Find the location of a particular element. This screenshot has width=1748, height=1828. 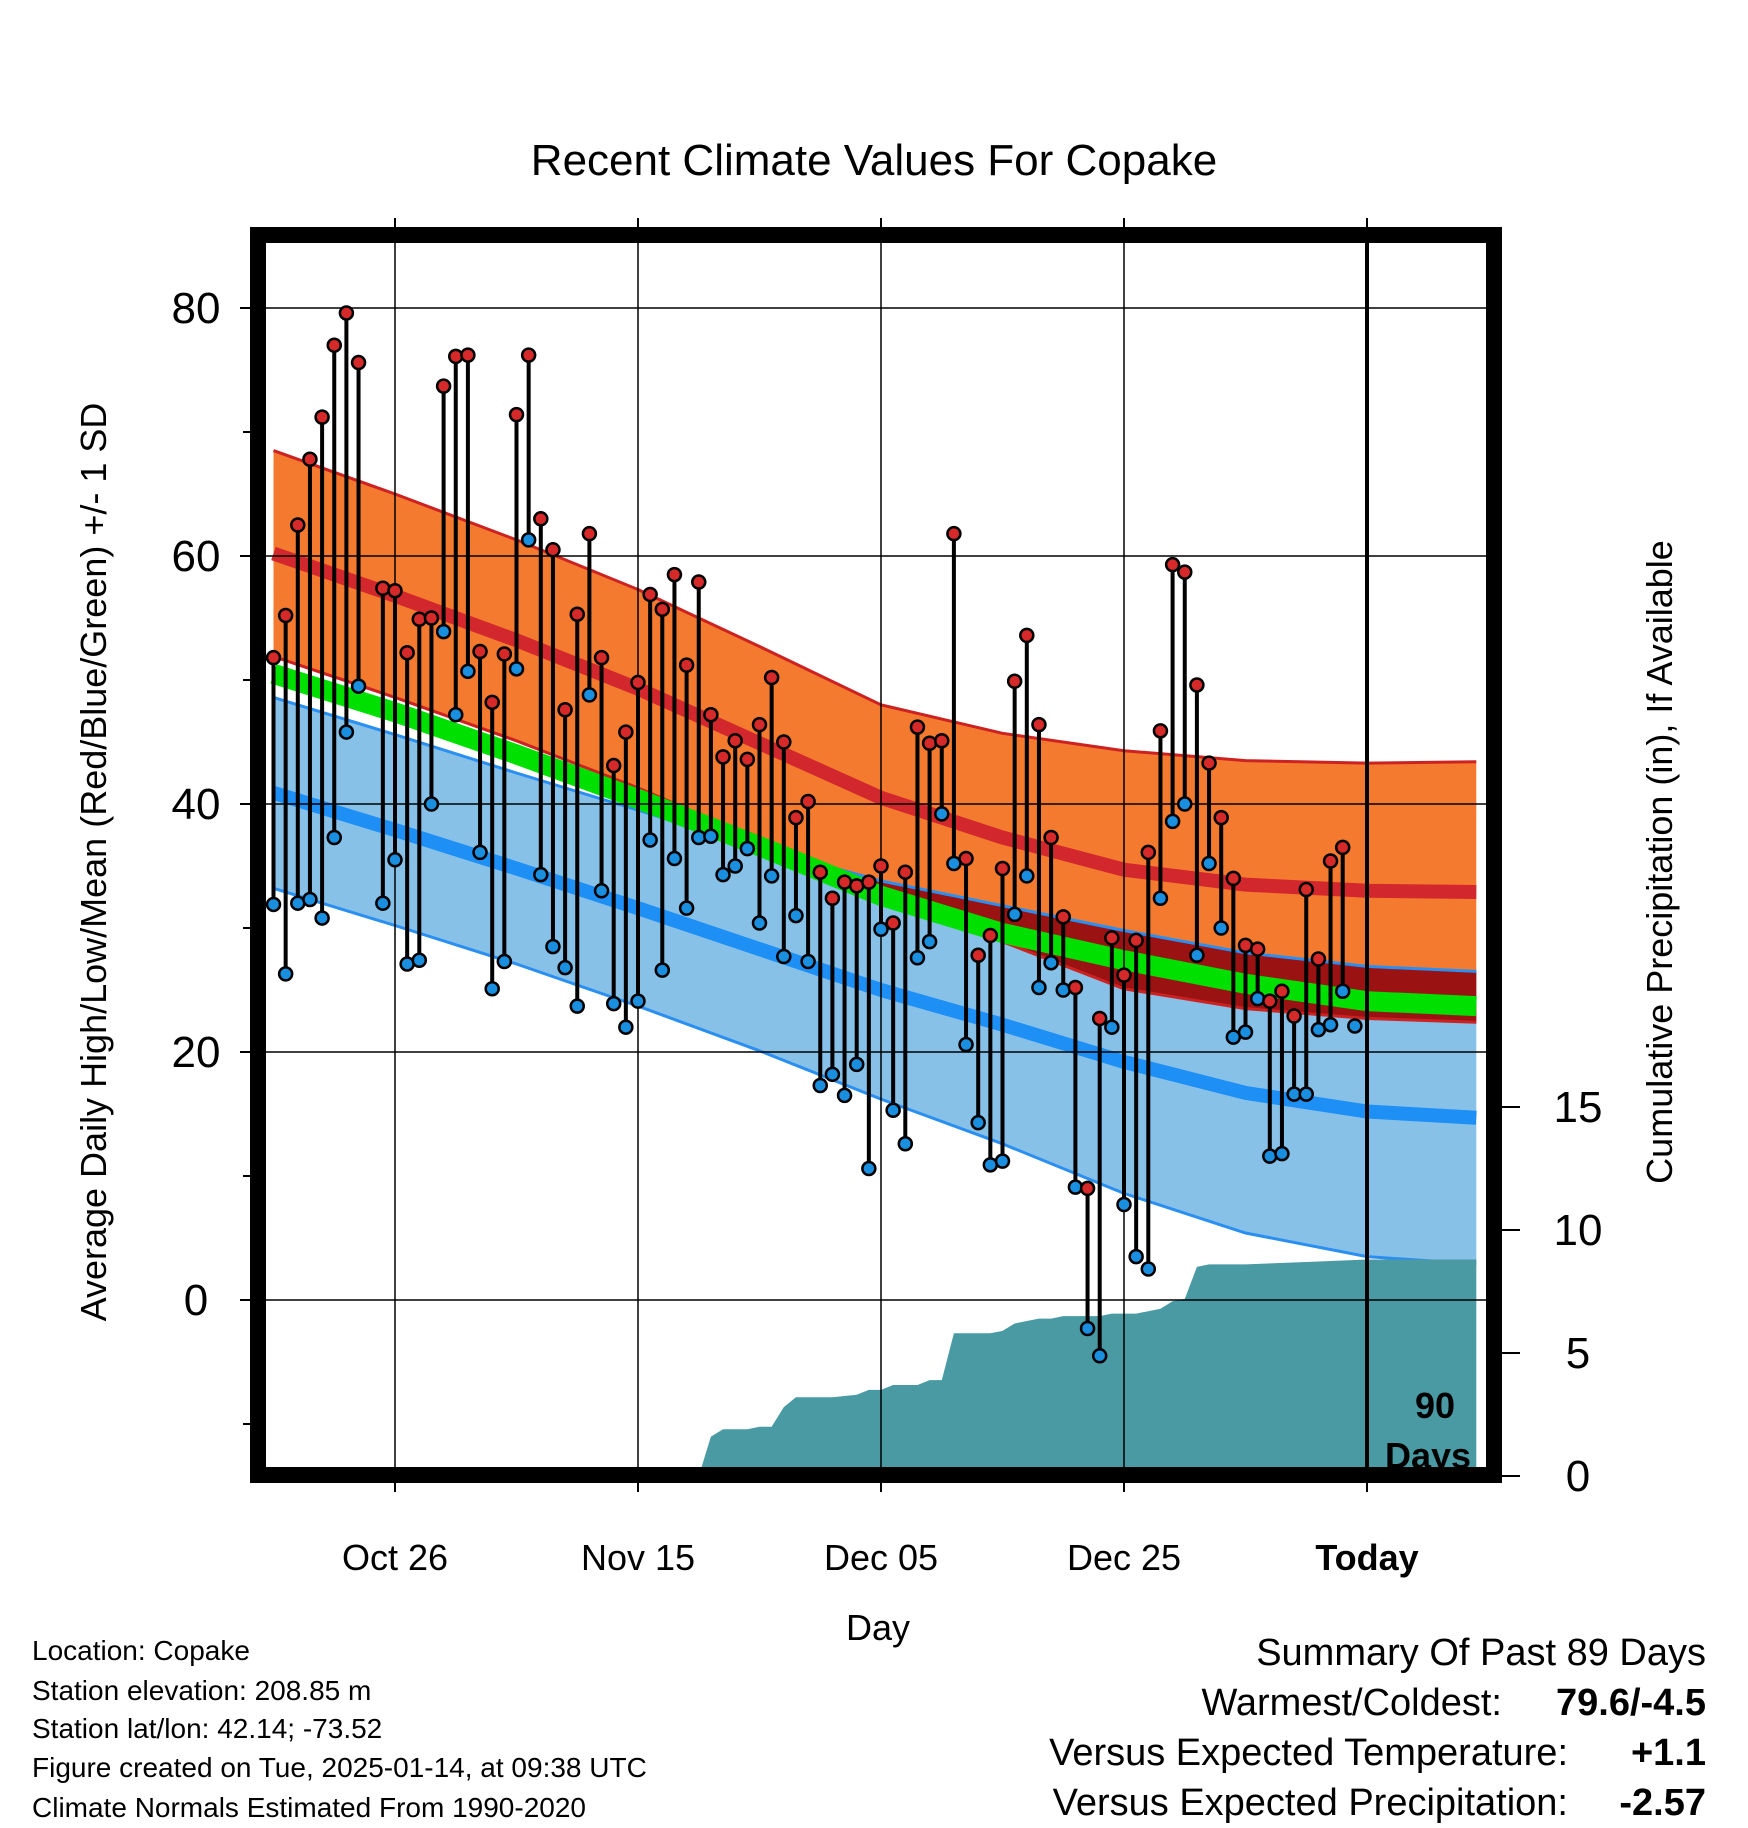

precip-area-fill is located at coordinates (1087, 1363).